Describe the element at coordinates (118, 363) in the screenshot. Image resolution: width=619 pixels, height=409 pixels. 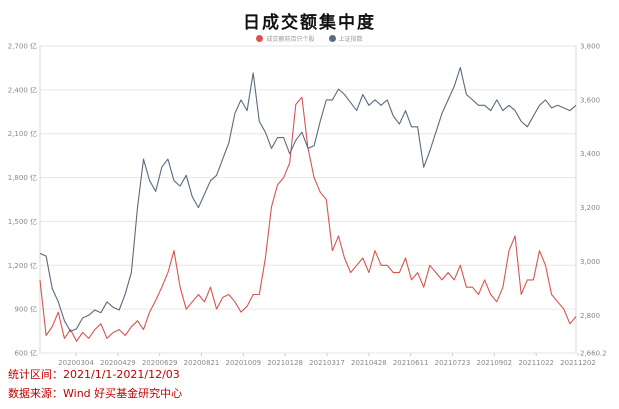
I see `x-tick-label: 20200429` at that location.